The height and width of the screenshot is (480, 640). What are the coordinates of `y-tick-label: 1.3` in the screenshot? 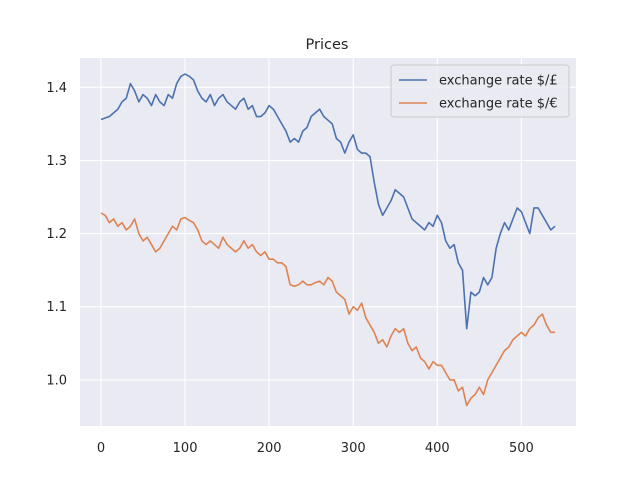 It's located at (56, 161).